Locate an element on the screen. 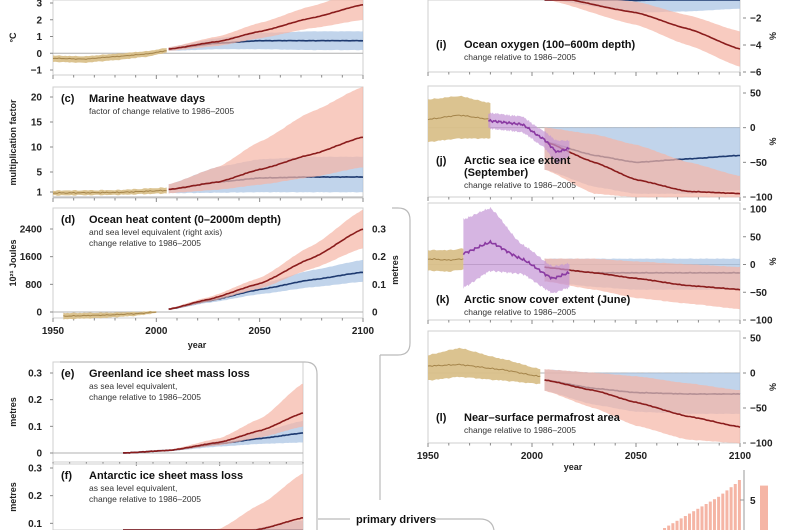 The width and height of the screenshot is (800, 530). y-tick-label: 20 is located at coordinates (37, 98).